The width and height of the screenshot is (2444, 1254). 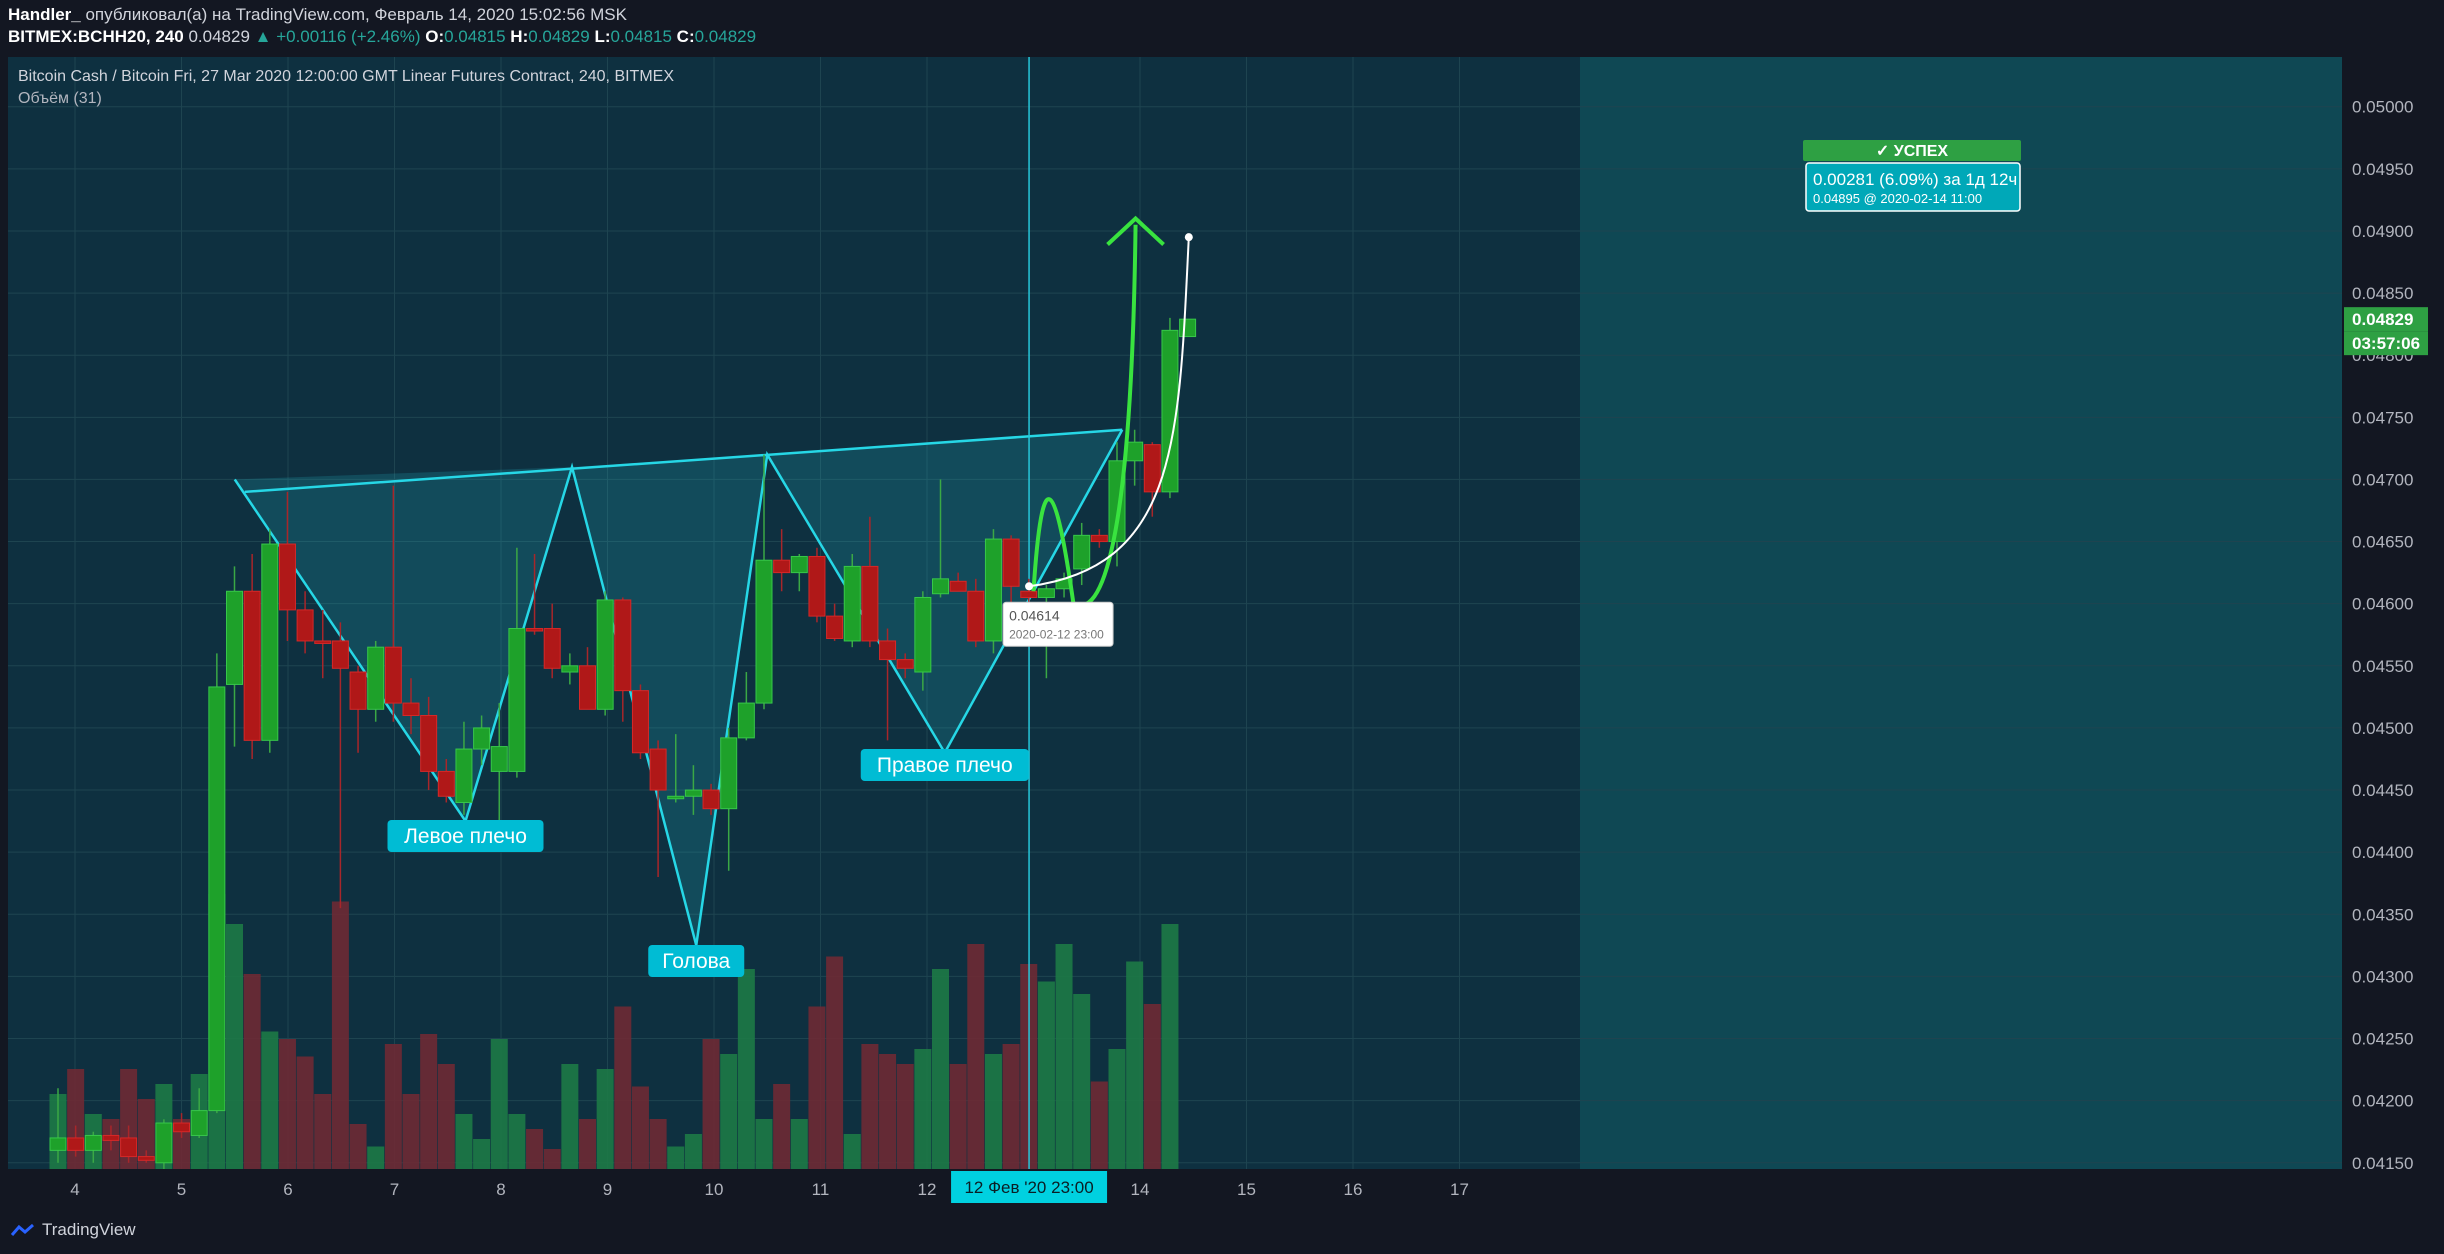 I want to click on point-tooltip-bg, so click(x=1058, y=624).